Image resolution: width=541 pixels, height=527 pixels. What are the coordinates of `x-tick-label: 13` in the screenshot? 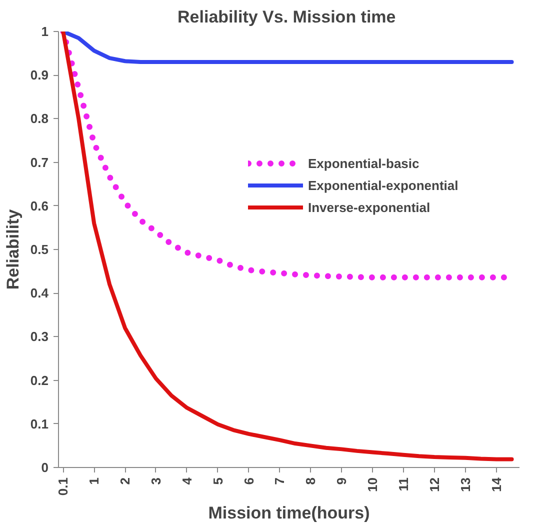 It's located at (465, 484).